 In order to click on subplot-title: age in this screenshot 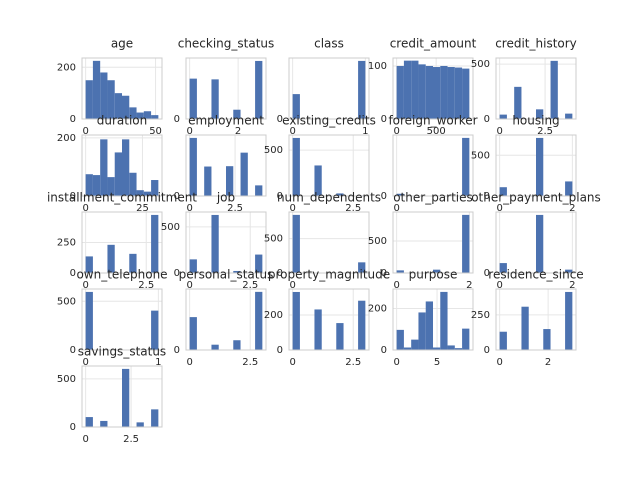, I will do `click(122, 44)`.